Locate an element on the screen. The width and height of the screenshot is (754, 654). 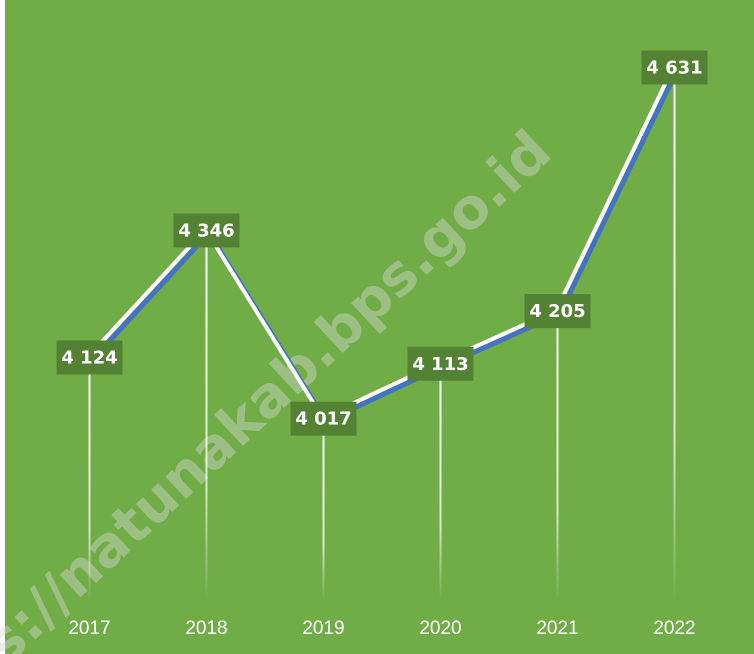
value-label: 4 017 is located at coordinates (323, 419).